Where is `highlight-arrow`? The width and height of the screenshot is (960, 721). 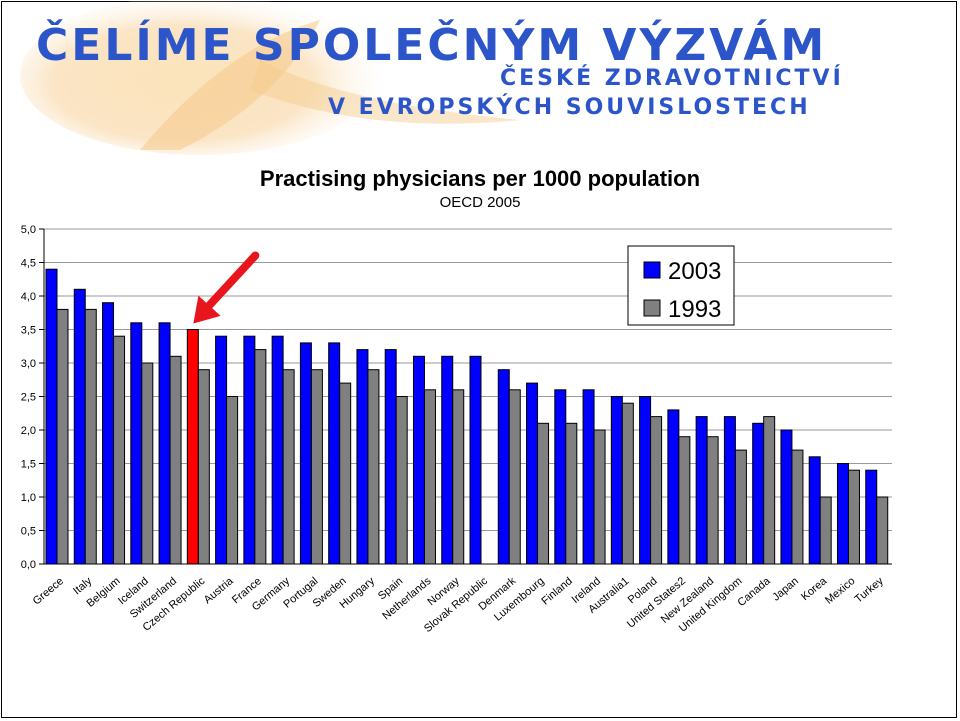
highlight-arrow is located at coordinates (231, 281).